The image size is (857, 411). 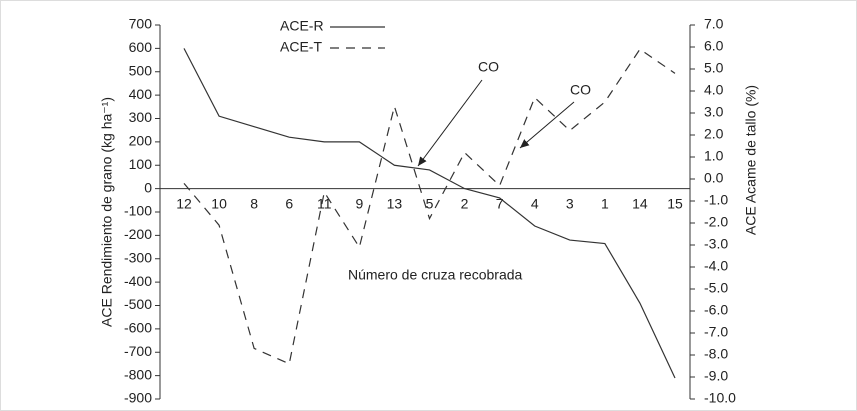 I want to click on y-tick-label: 0, so click(x=148, y=187).